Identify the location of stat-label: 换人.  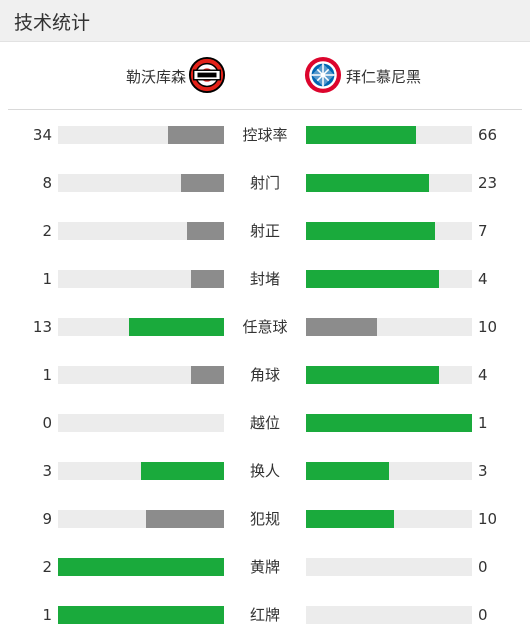
(264, 471).